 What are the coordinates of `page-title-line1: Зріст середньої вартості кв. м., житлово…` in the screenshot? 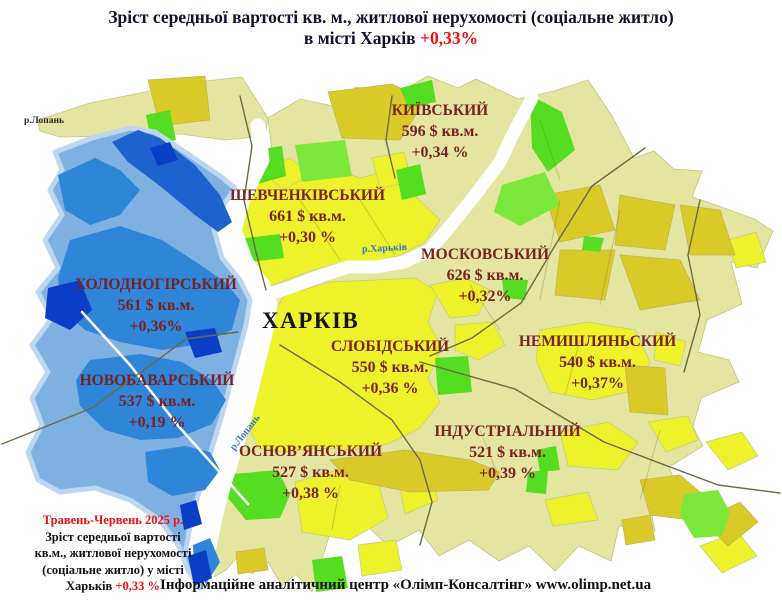 It's located at (391, 17).